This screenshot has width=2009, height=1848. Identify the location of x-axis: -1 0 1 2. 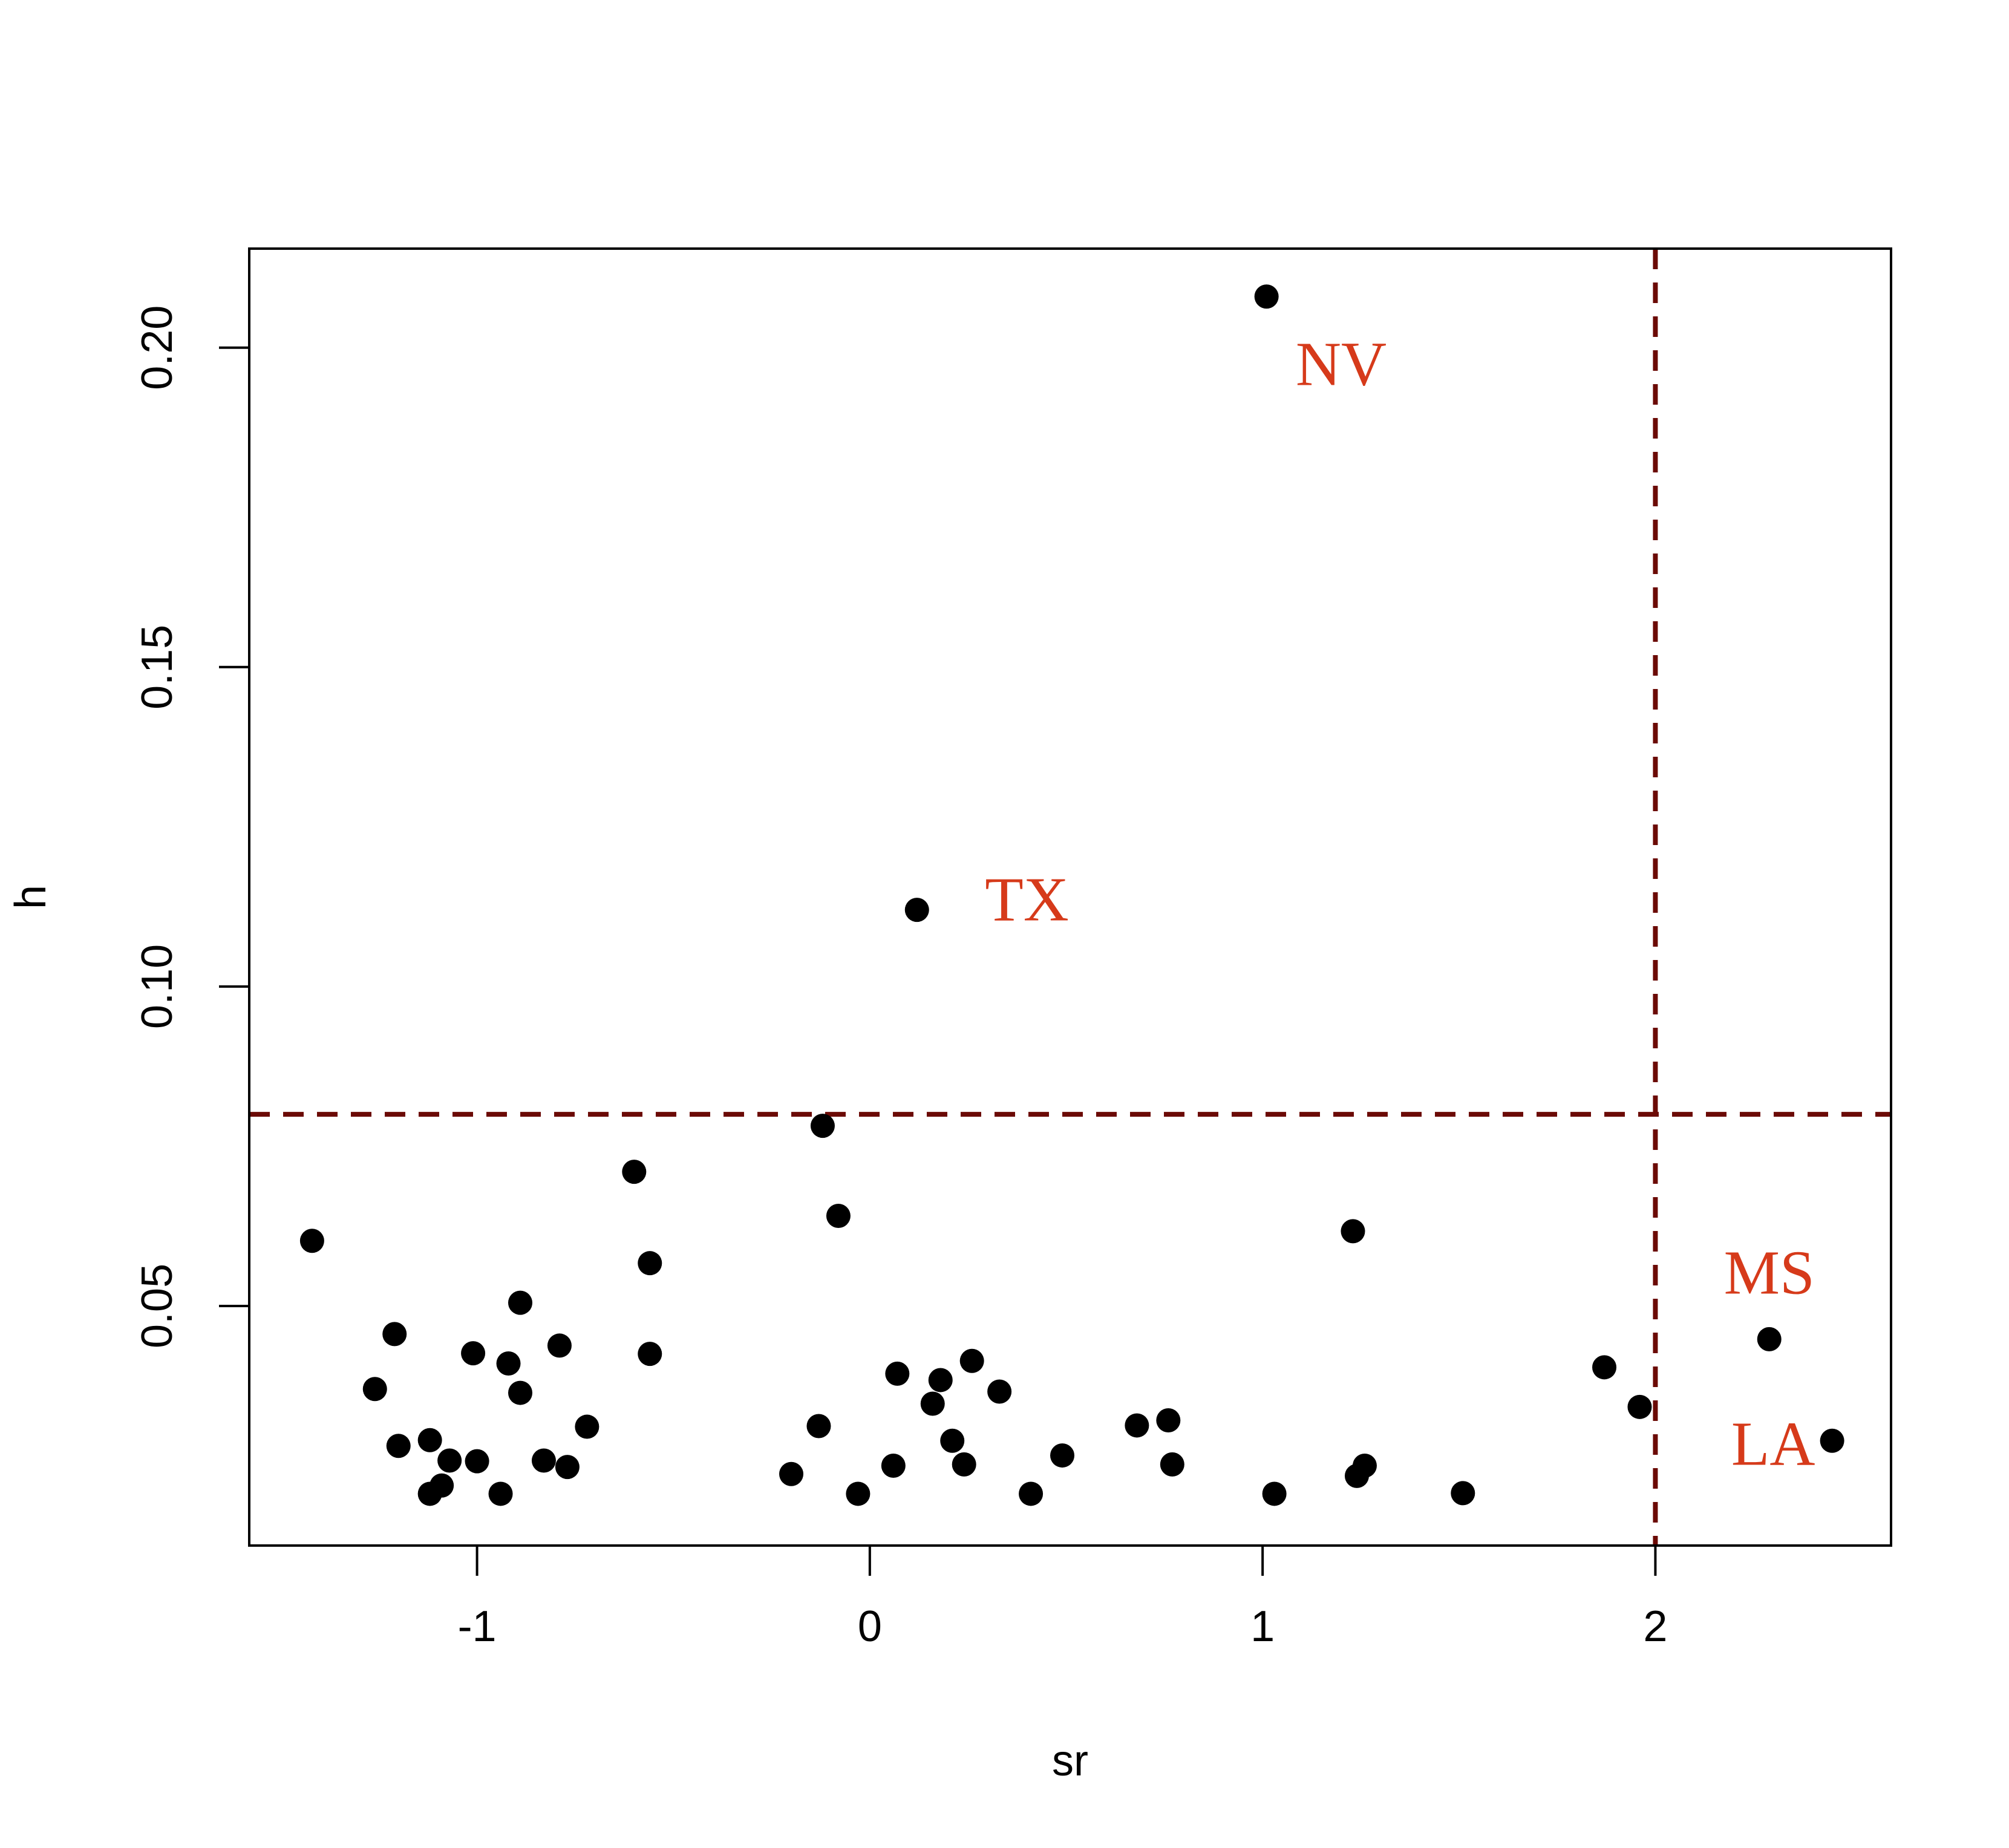
(1062, 1598).